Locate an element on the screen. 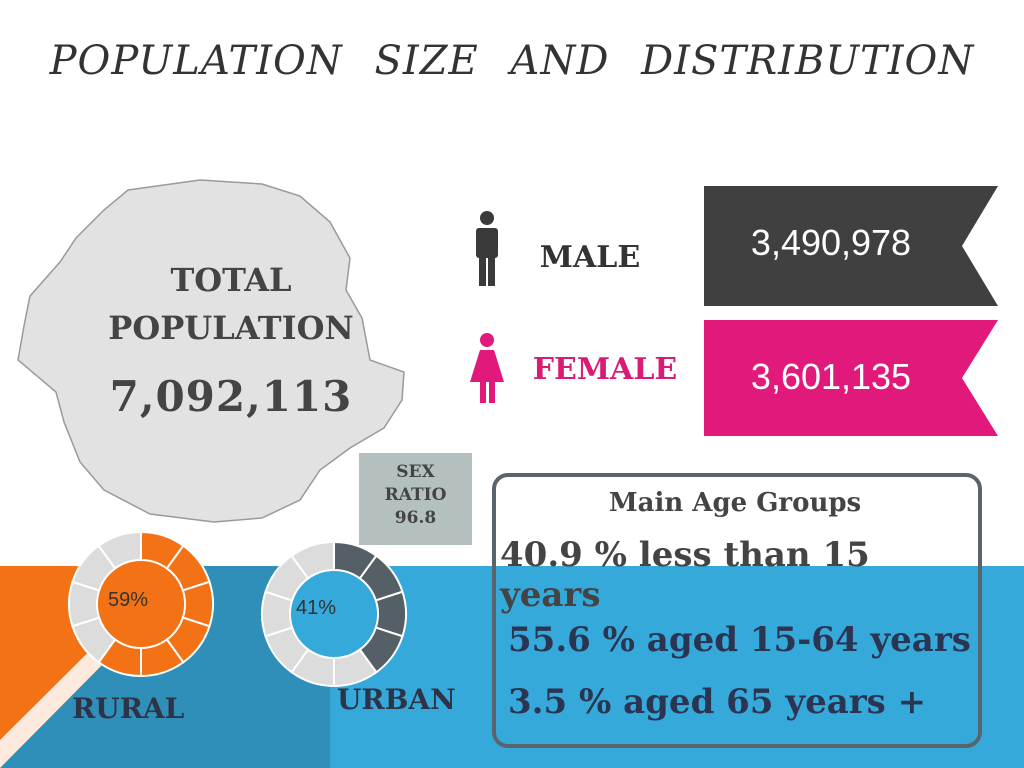 The image size is (1024, 768). female-banner is located at coordinates (851, 378).